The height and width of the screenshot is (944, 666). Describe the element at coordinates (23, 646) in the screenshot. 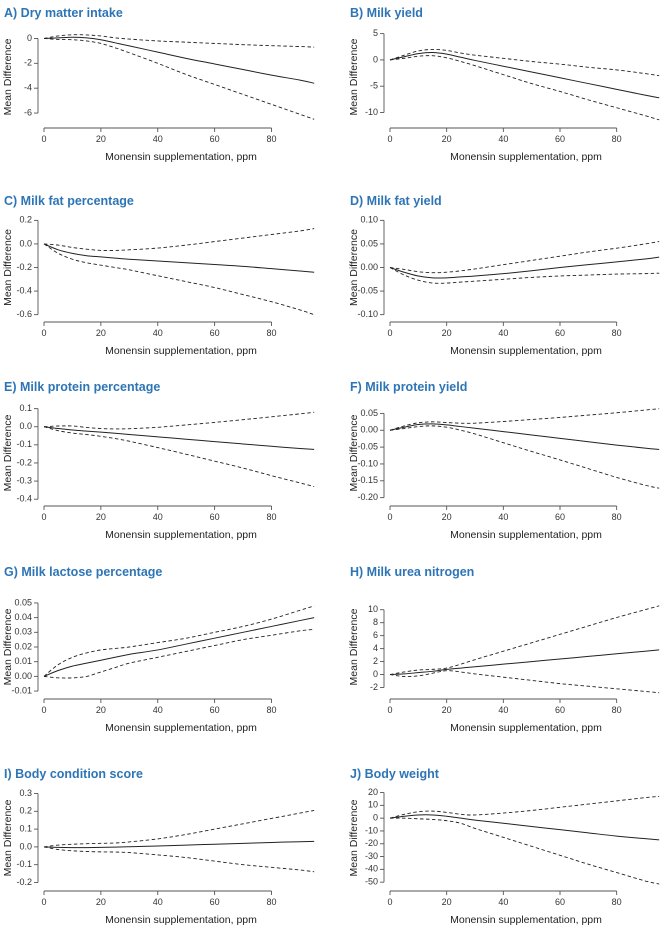

I see `y-tick-label: 0.02` at that location.